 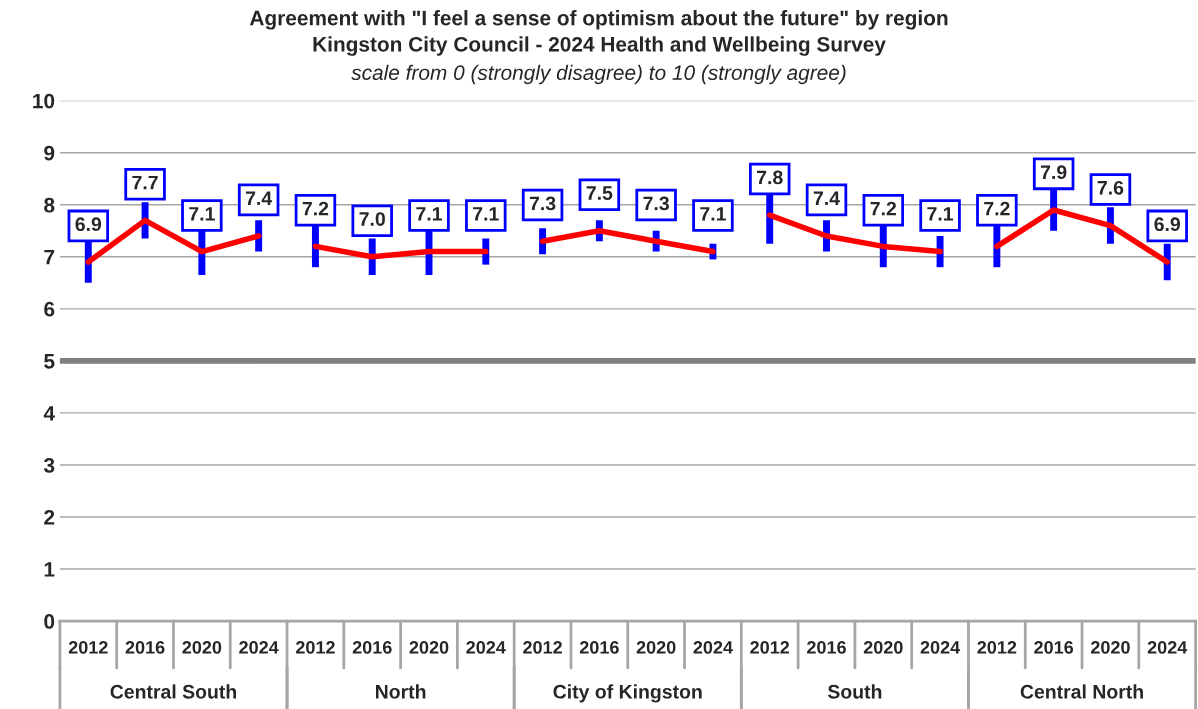 What do you see at coordinates (49, 413) in the screenshot?
I see `y-tick-label: 4` at bounding box center [49, 413].